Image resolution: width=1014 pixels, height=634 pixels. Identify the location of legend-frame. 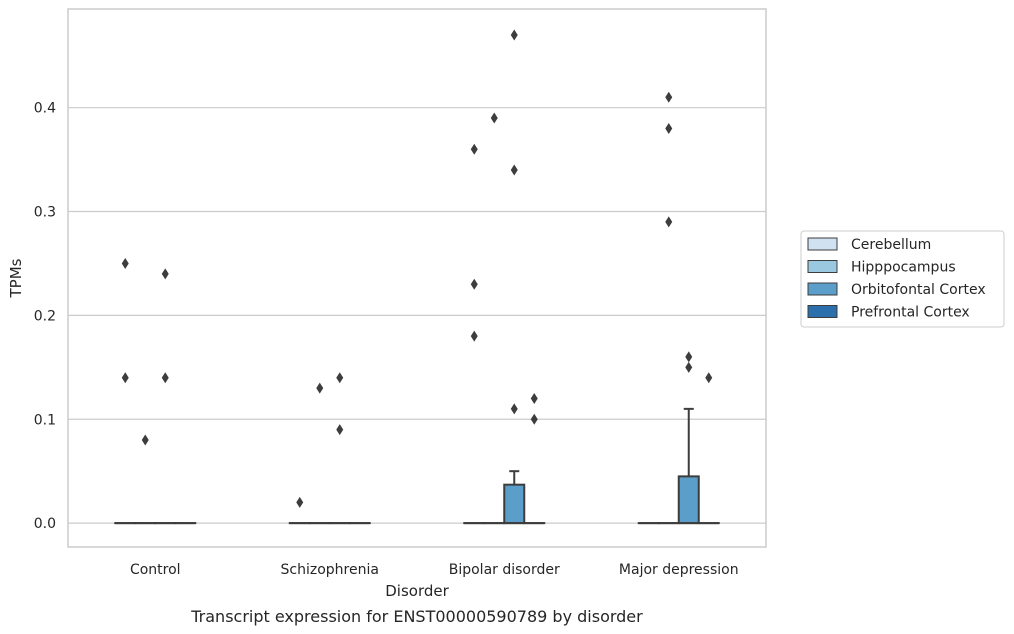
(902, 279).